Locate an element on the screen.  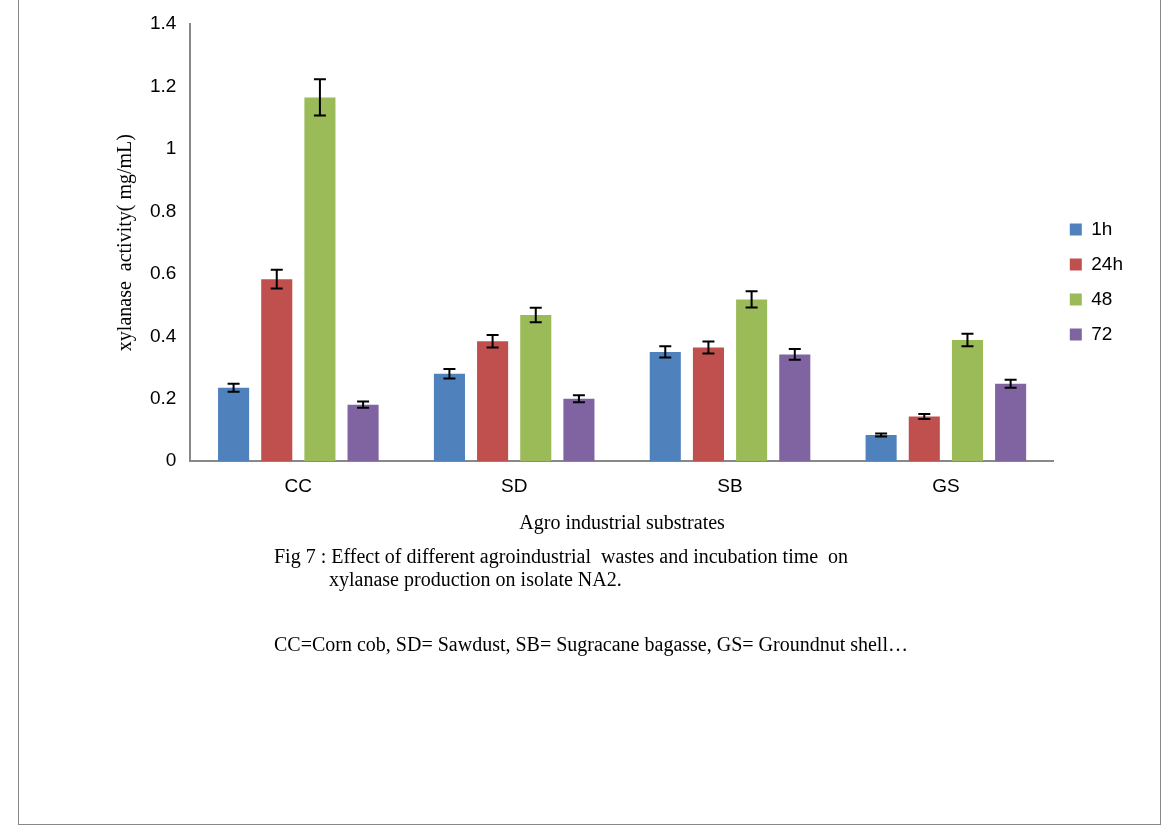
y-tick-label: 0.6 is located at coordinates (163, 273).